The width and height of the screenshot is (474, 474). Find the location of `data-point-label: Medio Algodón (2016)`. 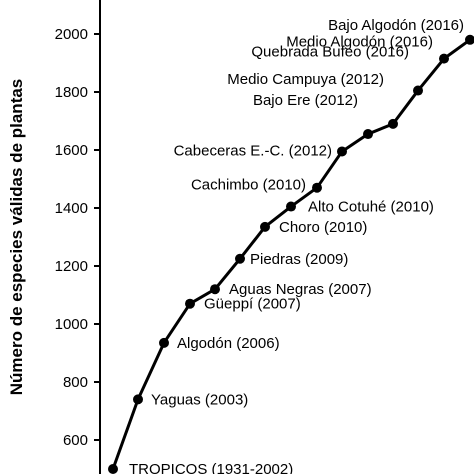

data-point-label: Medio Algodón (2016) is located at coordinates (359, 42).